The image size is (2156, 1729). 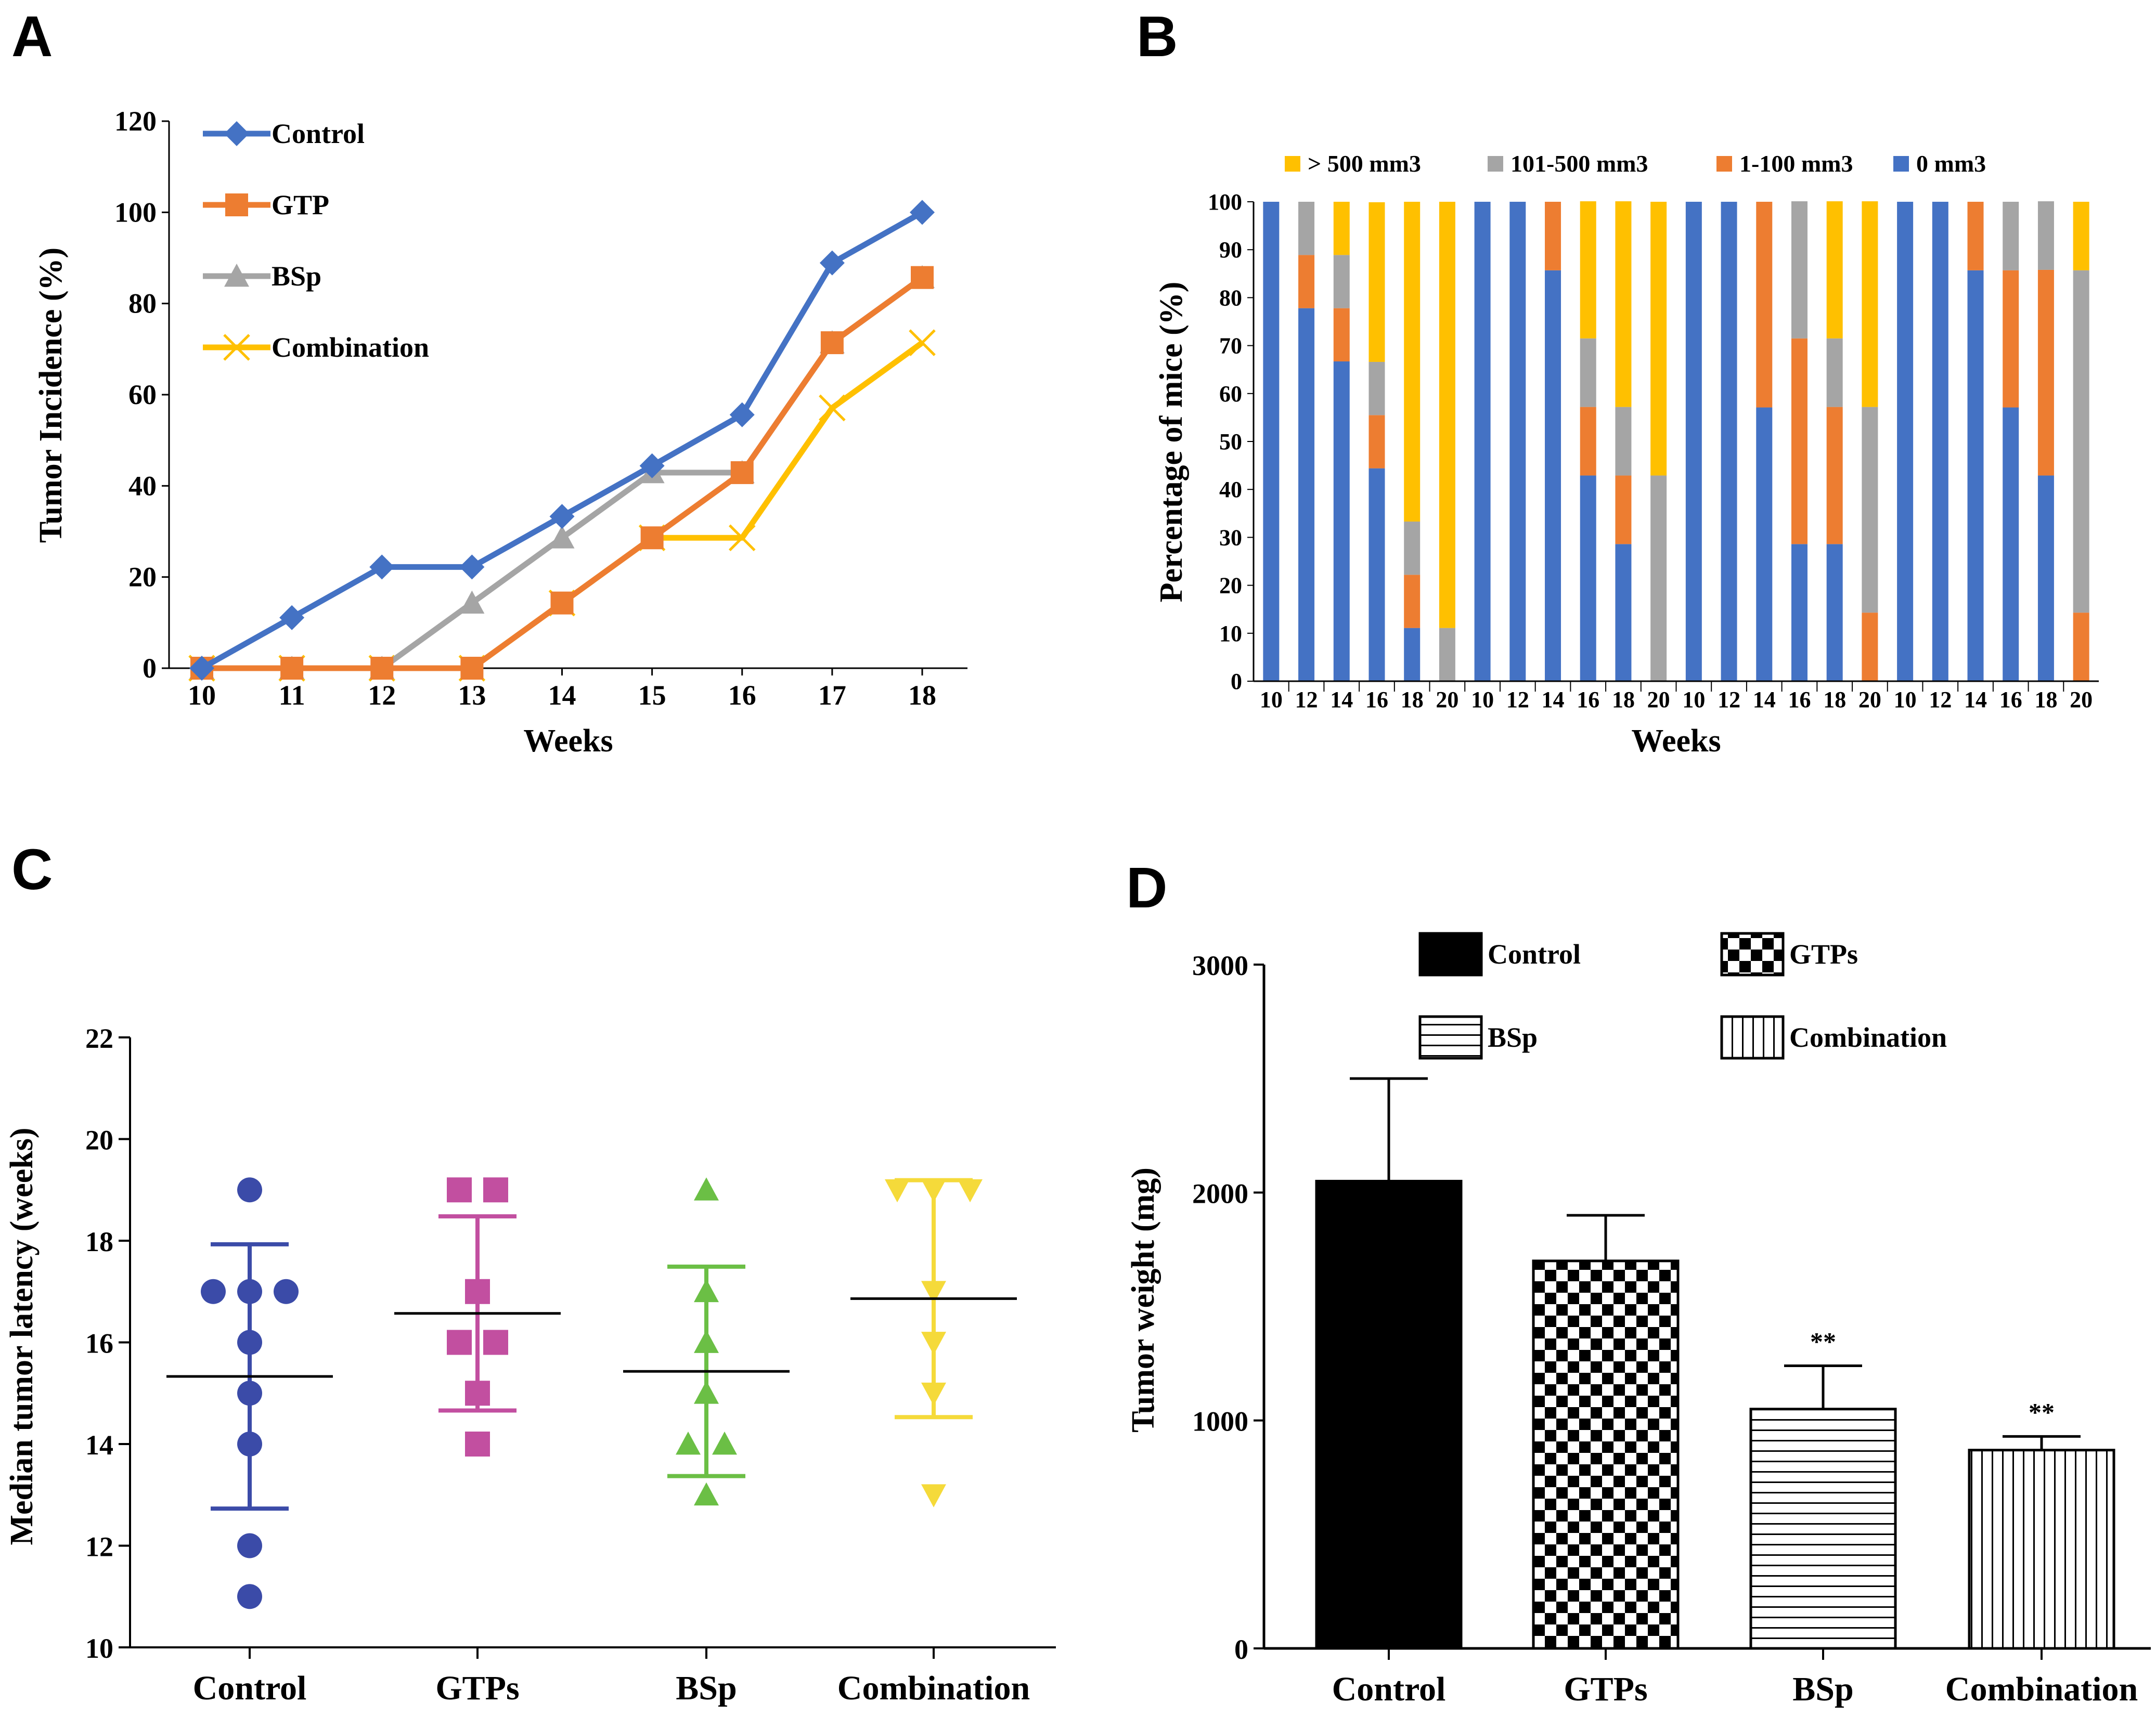 I want to click on panel-letter-c: C, so click(x=32, y=870).